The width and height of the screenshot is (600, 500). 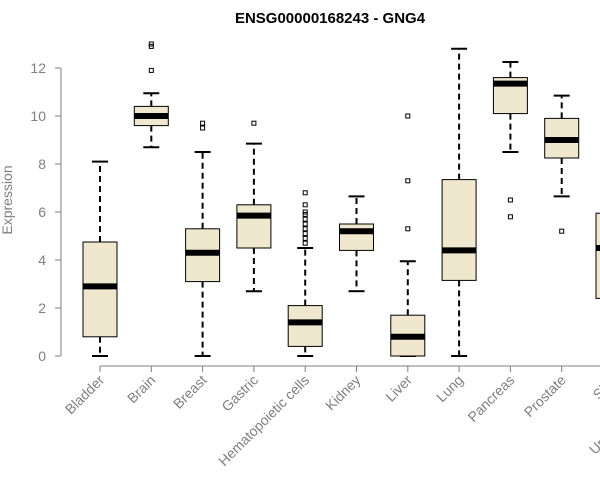 What do you see at coordinates (203, 238) in the screenshot?
I see `box-breast` at bounding box center [203, 238].